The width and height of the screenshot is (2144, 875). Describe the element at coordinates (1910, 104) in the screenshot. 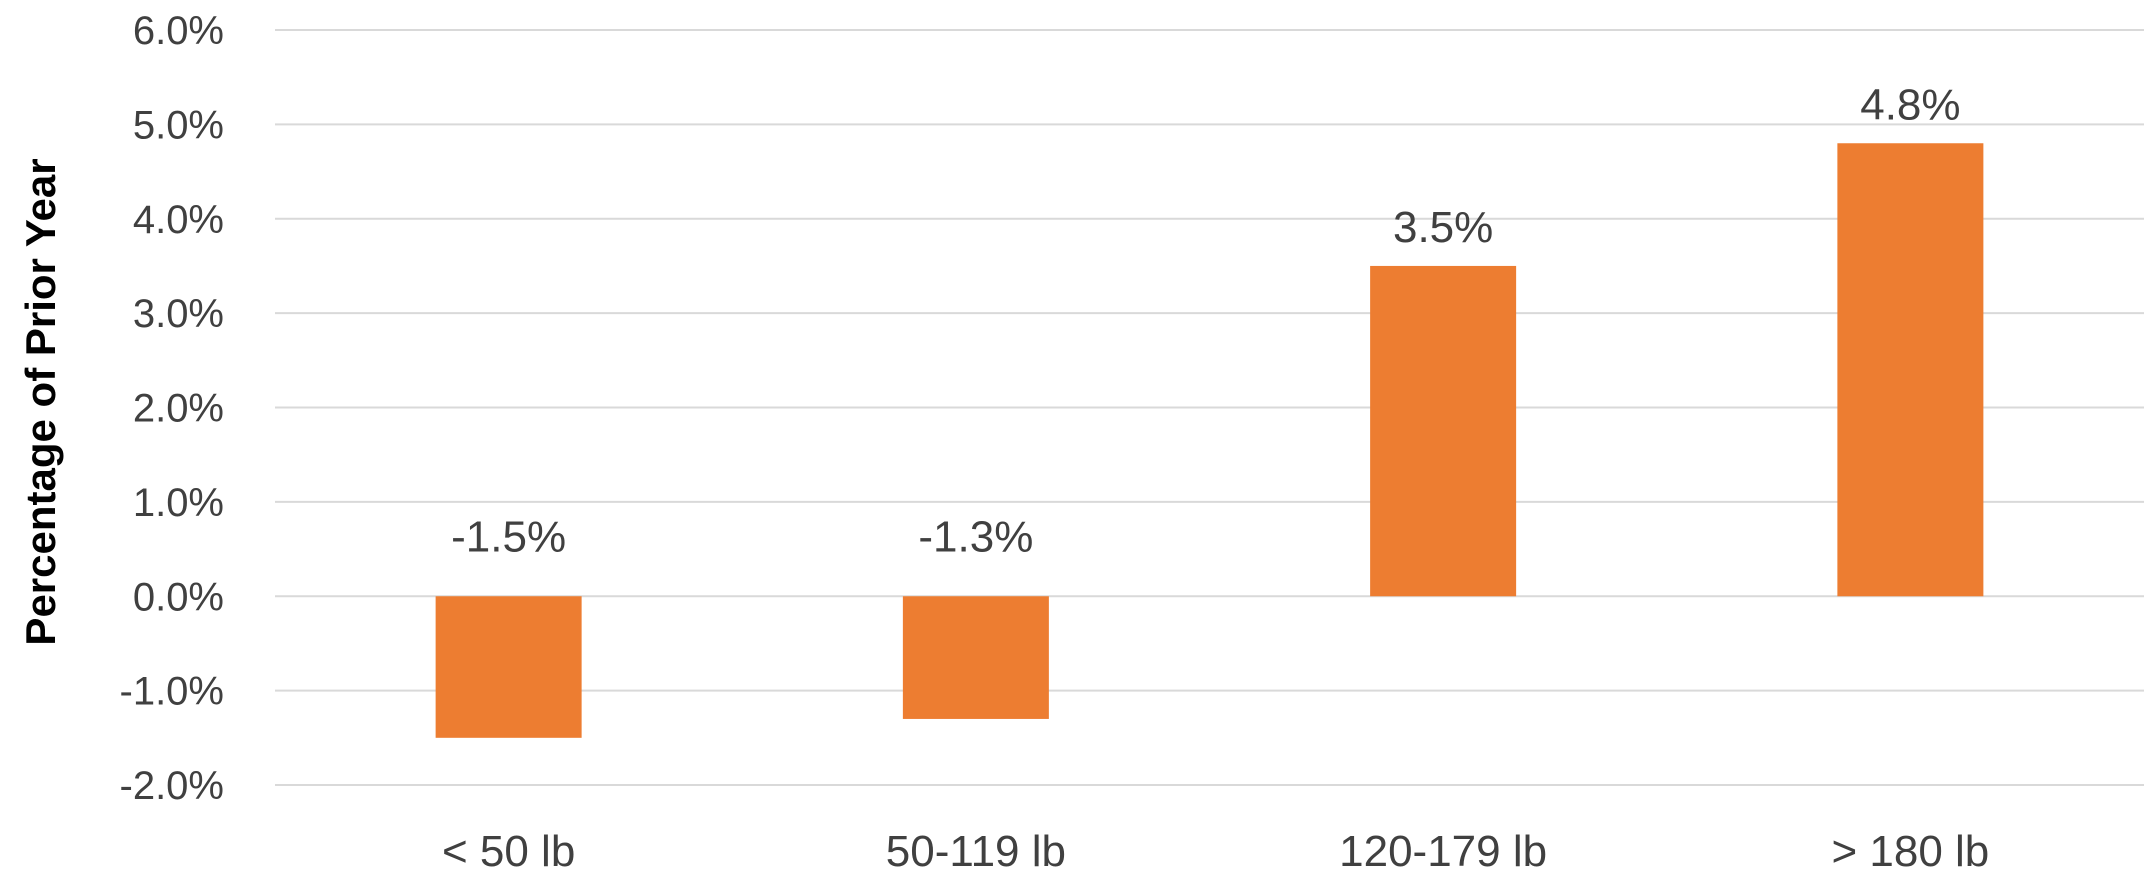

I see `data-label: 4.8%` at that location.